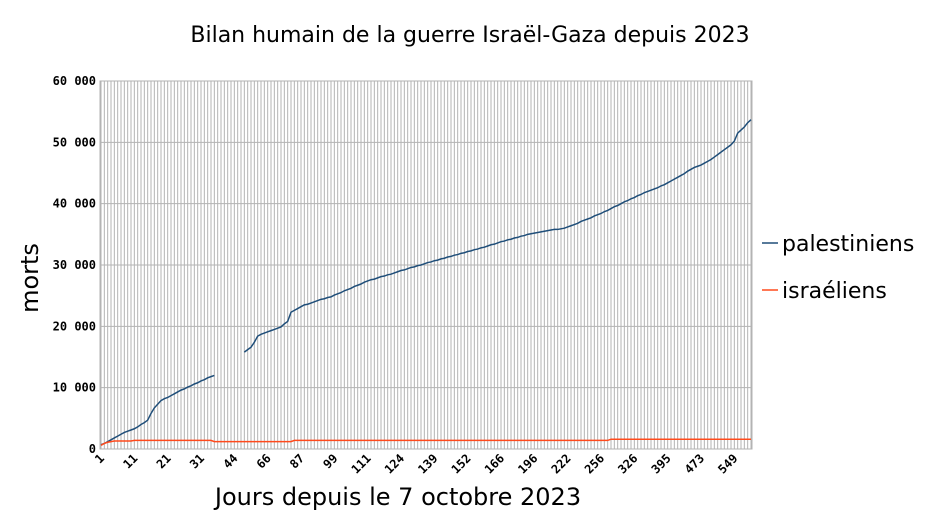 This screenshot has width=942, height=531. What do you see at coordinates (727, 463) in the screenshot?
I see `x-tick-label: 549` at bounding box center [727, 463].